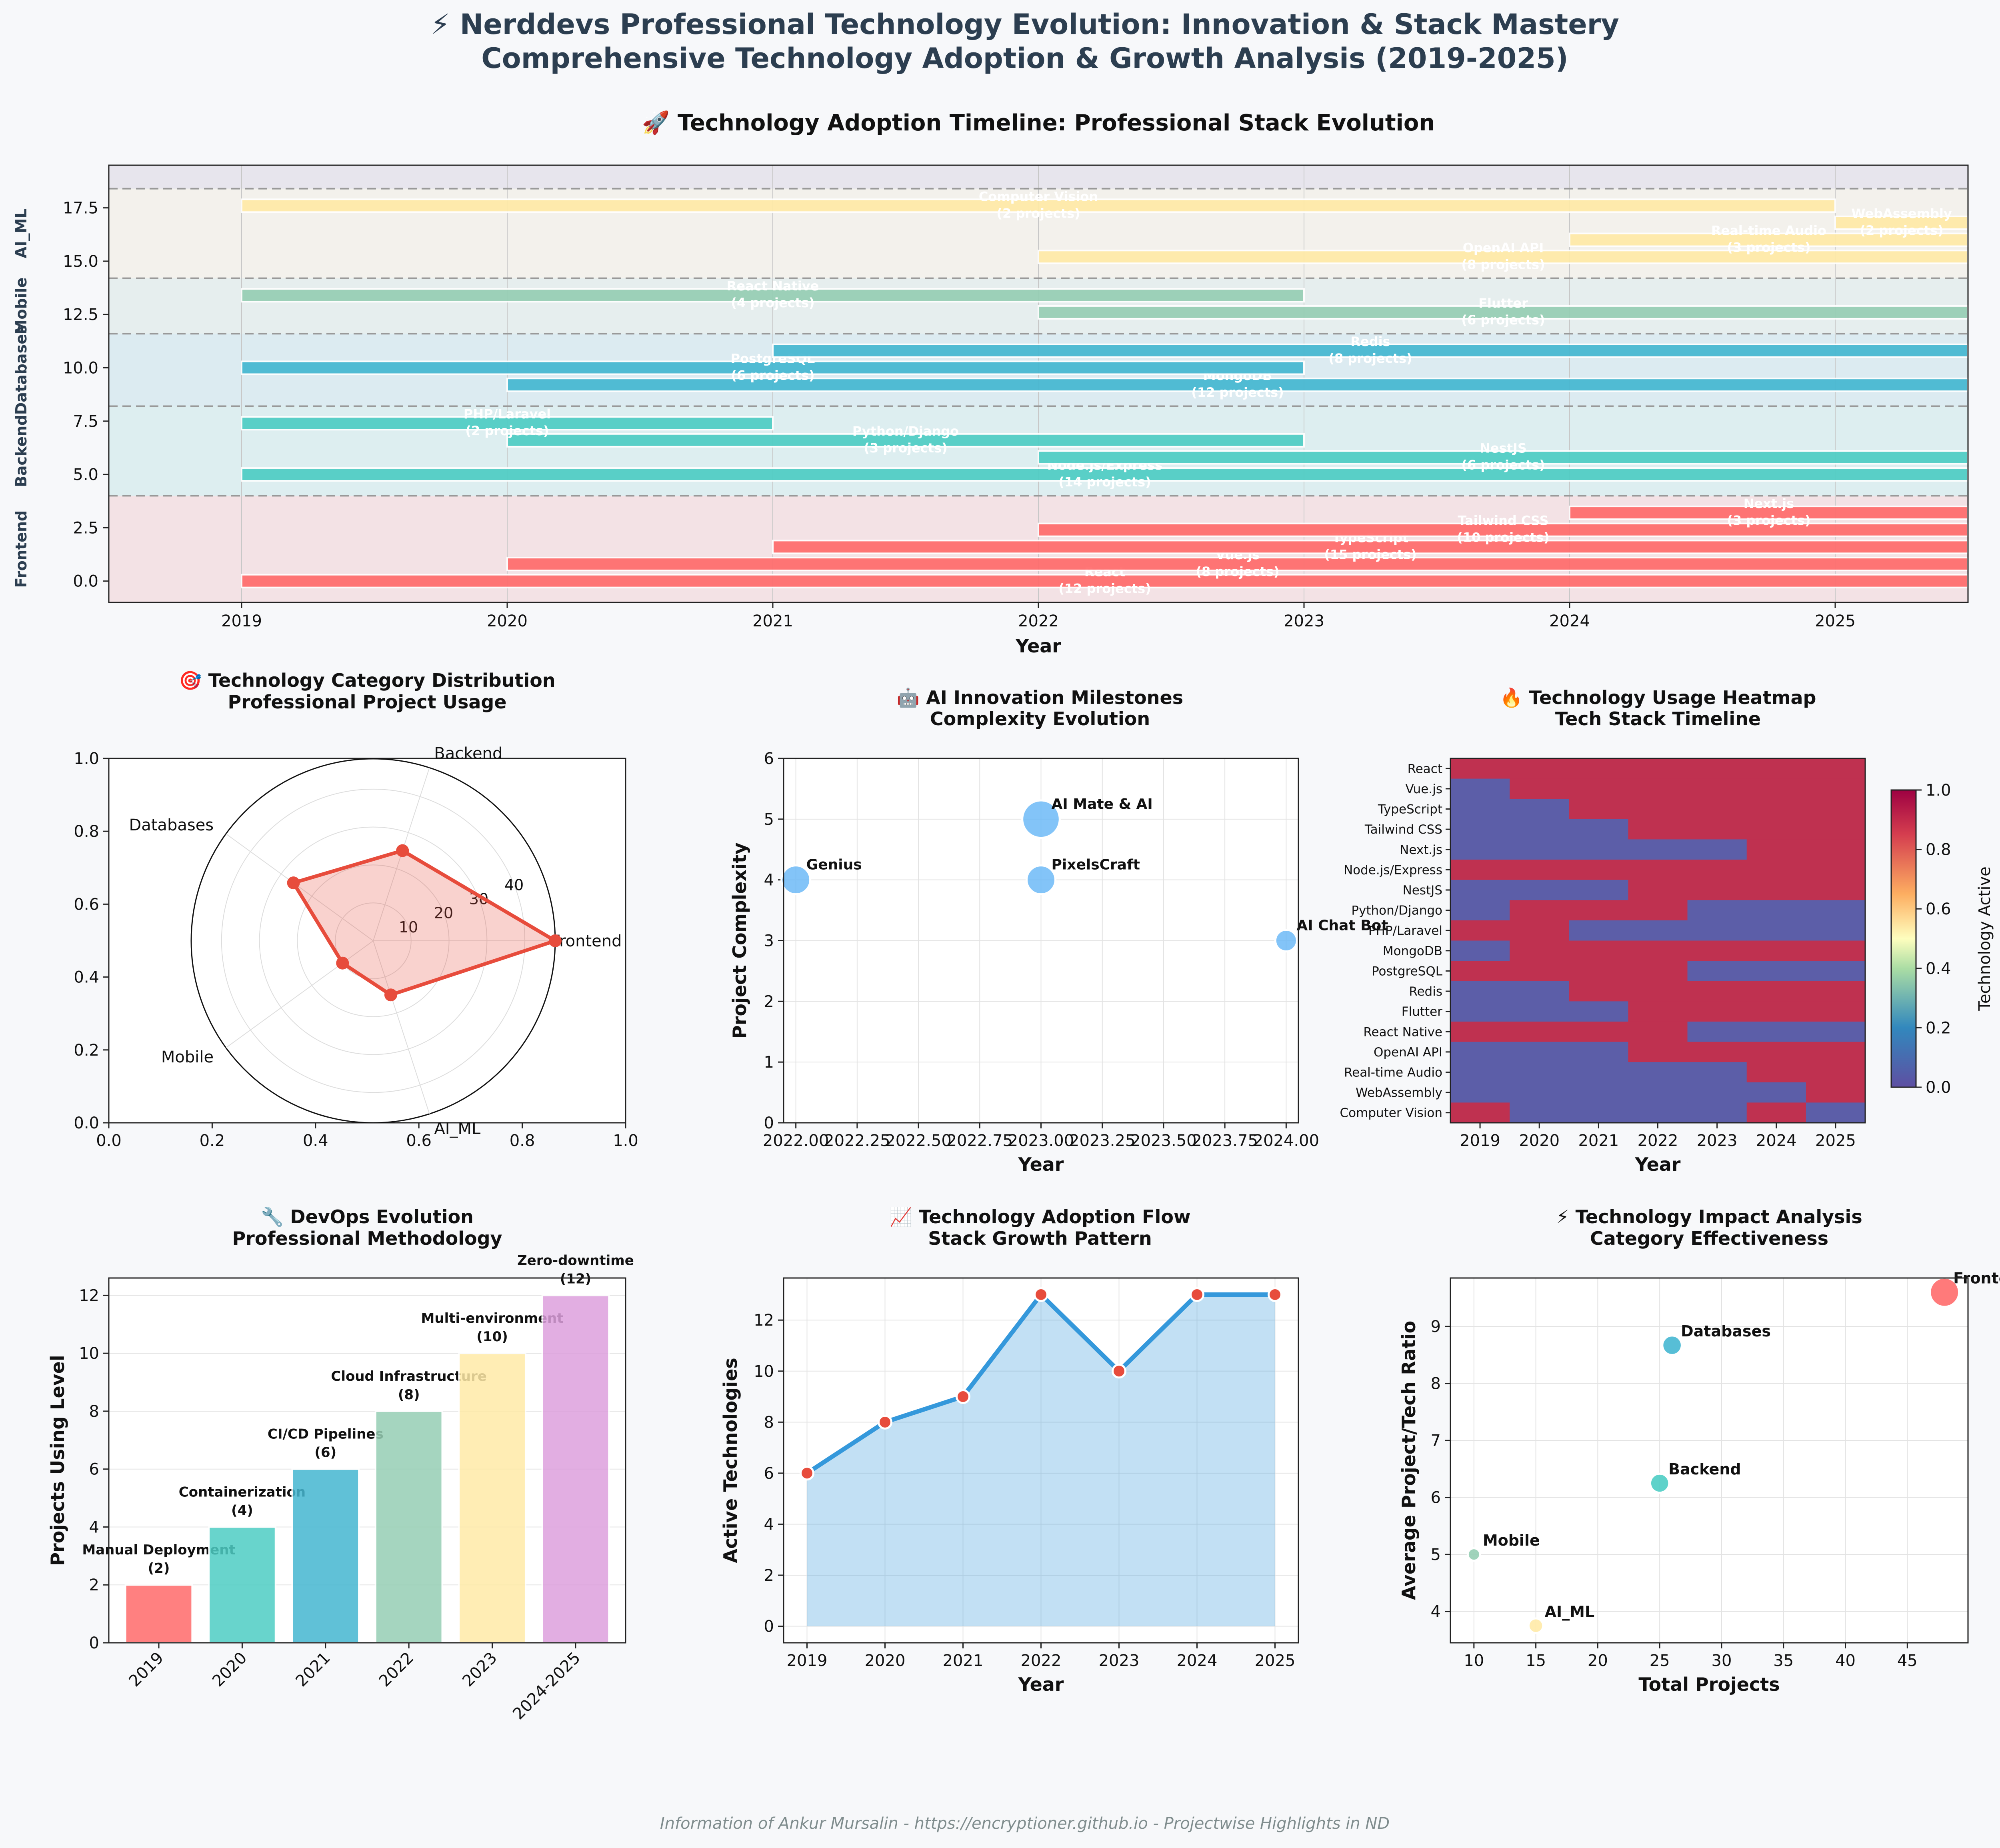 This screenshot has height=1848, width=2000. What do you see at coordinates (1342, 926) in the screenshot?
I see `milestones-point-label: AI Chat Bot` at bounding box center [1342, 926].